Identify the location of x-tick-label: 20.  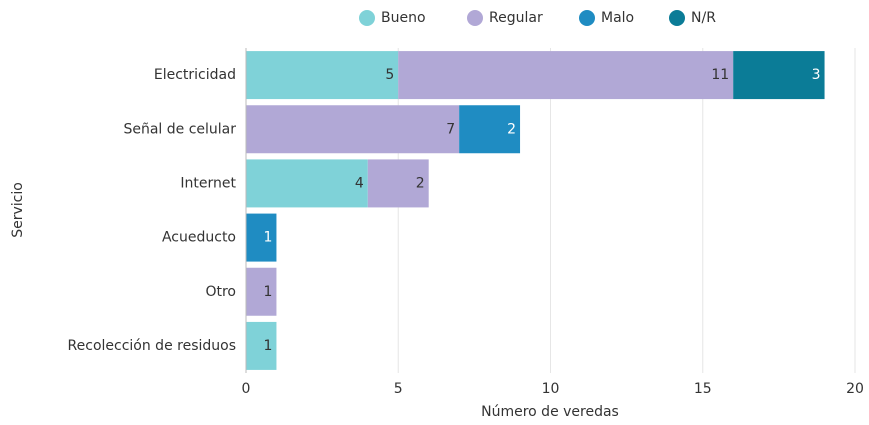
(855, 389).